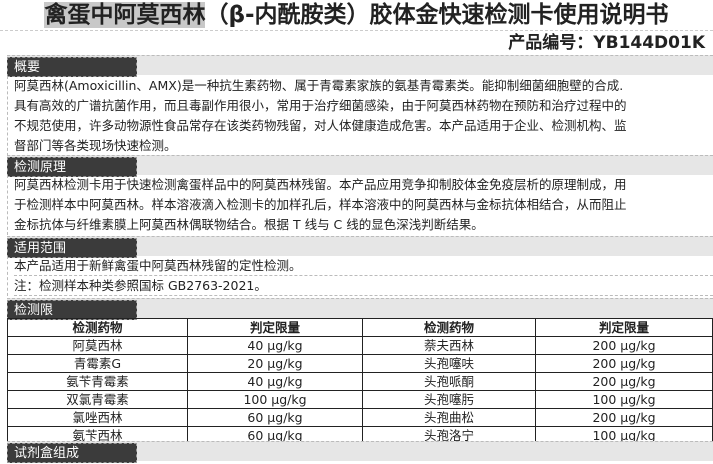  What do you see at coordinates (95, 145) in the screenshot?
I see `text-line: 督部门等各类现场快速检测。` at bounding box center [95, 145].